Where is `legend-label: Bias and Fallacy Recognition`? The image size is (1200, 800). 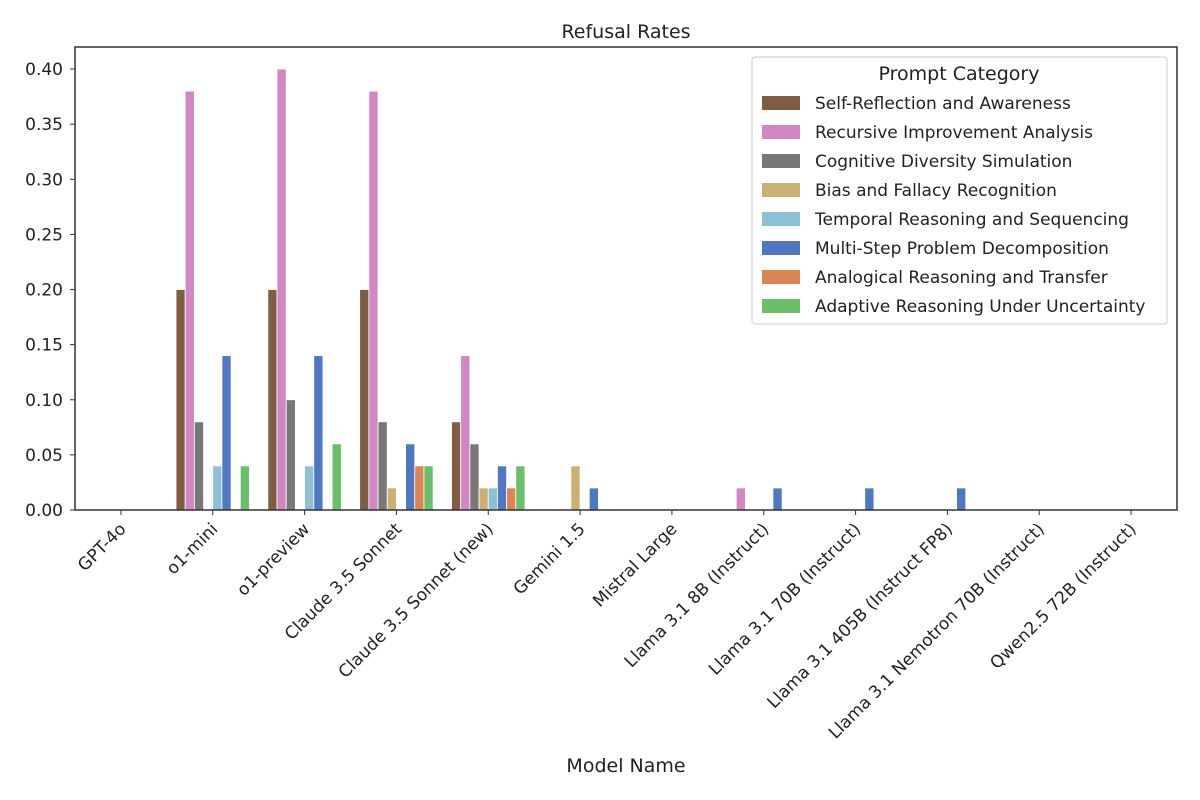 legend-label: Bias and Fallacy Recognition is located at coordinates (936, 191).